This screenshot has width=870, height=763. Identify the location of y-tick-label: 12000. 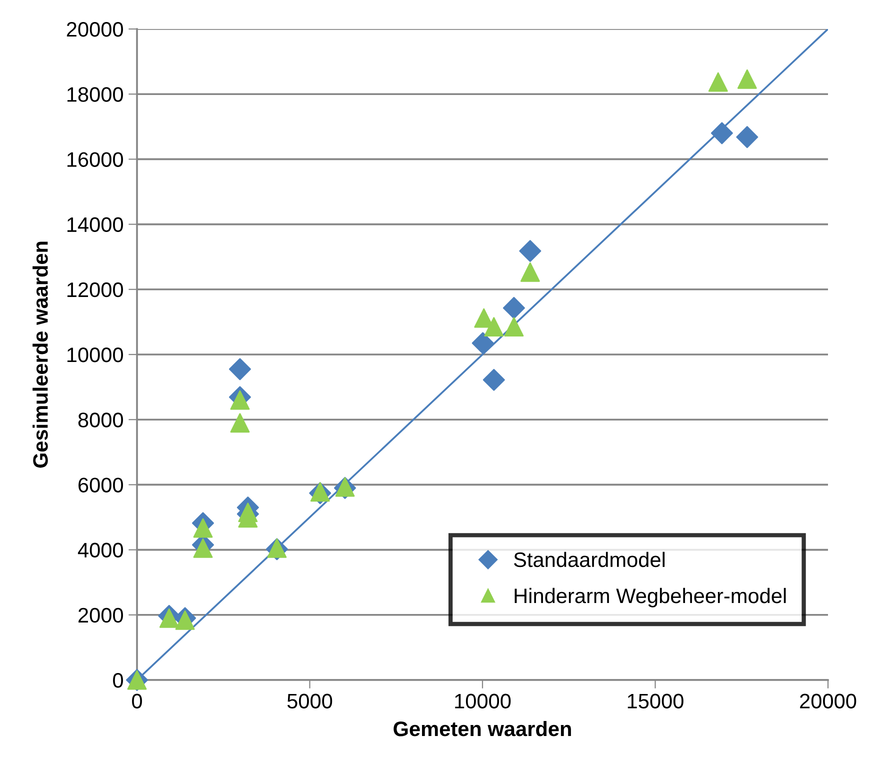
(95, 290).